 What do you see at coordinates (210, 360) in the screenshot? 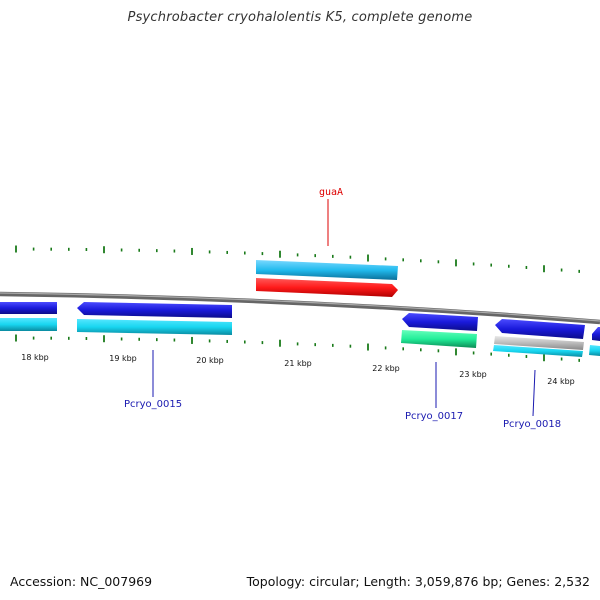
I see `scale-label-20kbp: 20 kbp` at bounding box center [210, 360].